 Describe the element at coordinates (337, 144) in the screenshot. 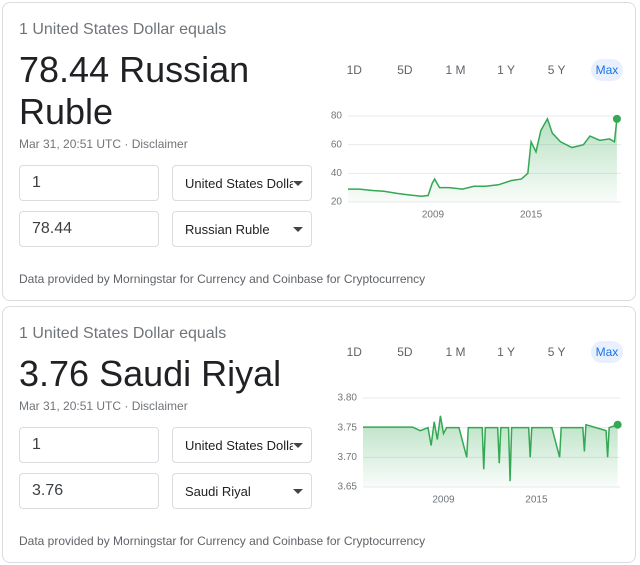

I see `y-tick-label: 60` at that location.